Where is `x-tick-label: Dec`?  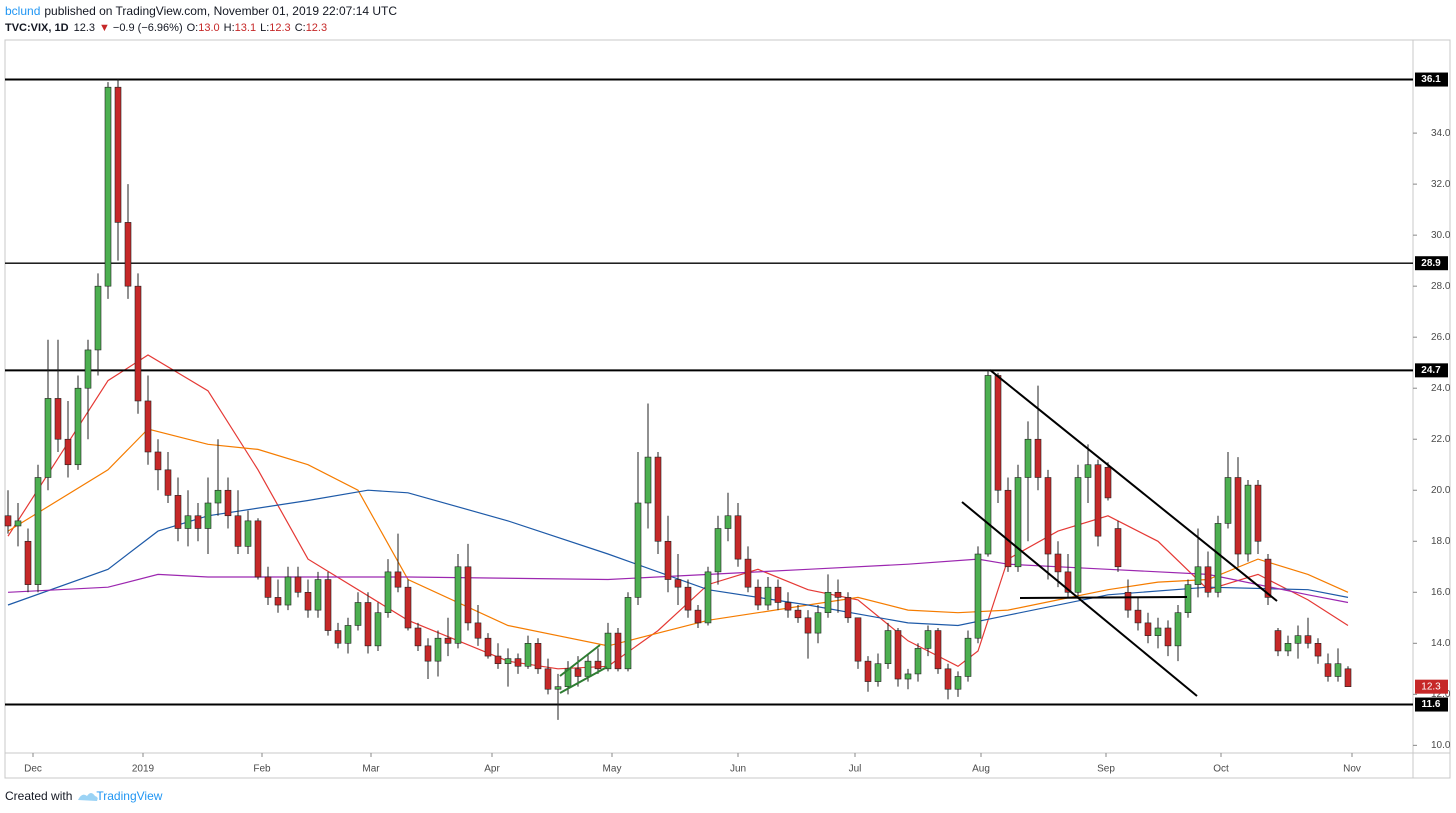 x-tick-label: Dec is located at coordinates (33, 769).